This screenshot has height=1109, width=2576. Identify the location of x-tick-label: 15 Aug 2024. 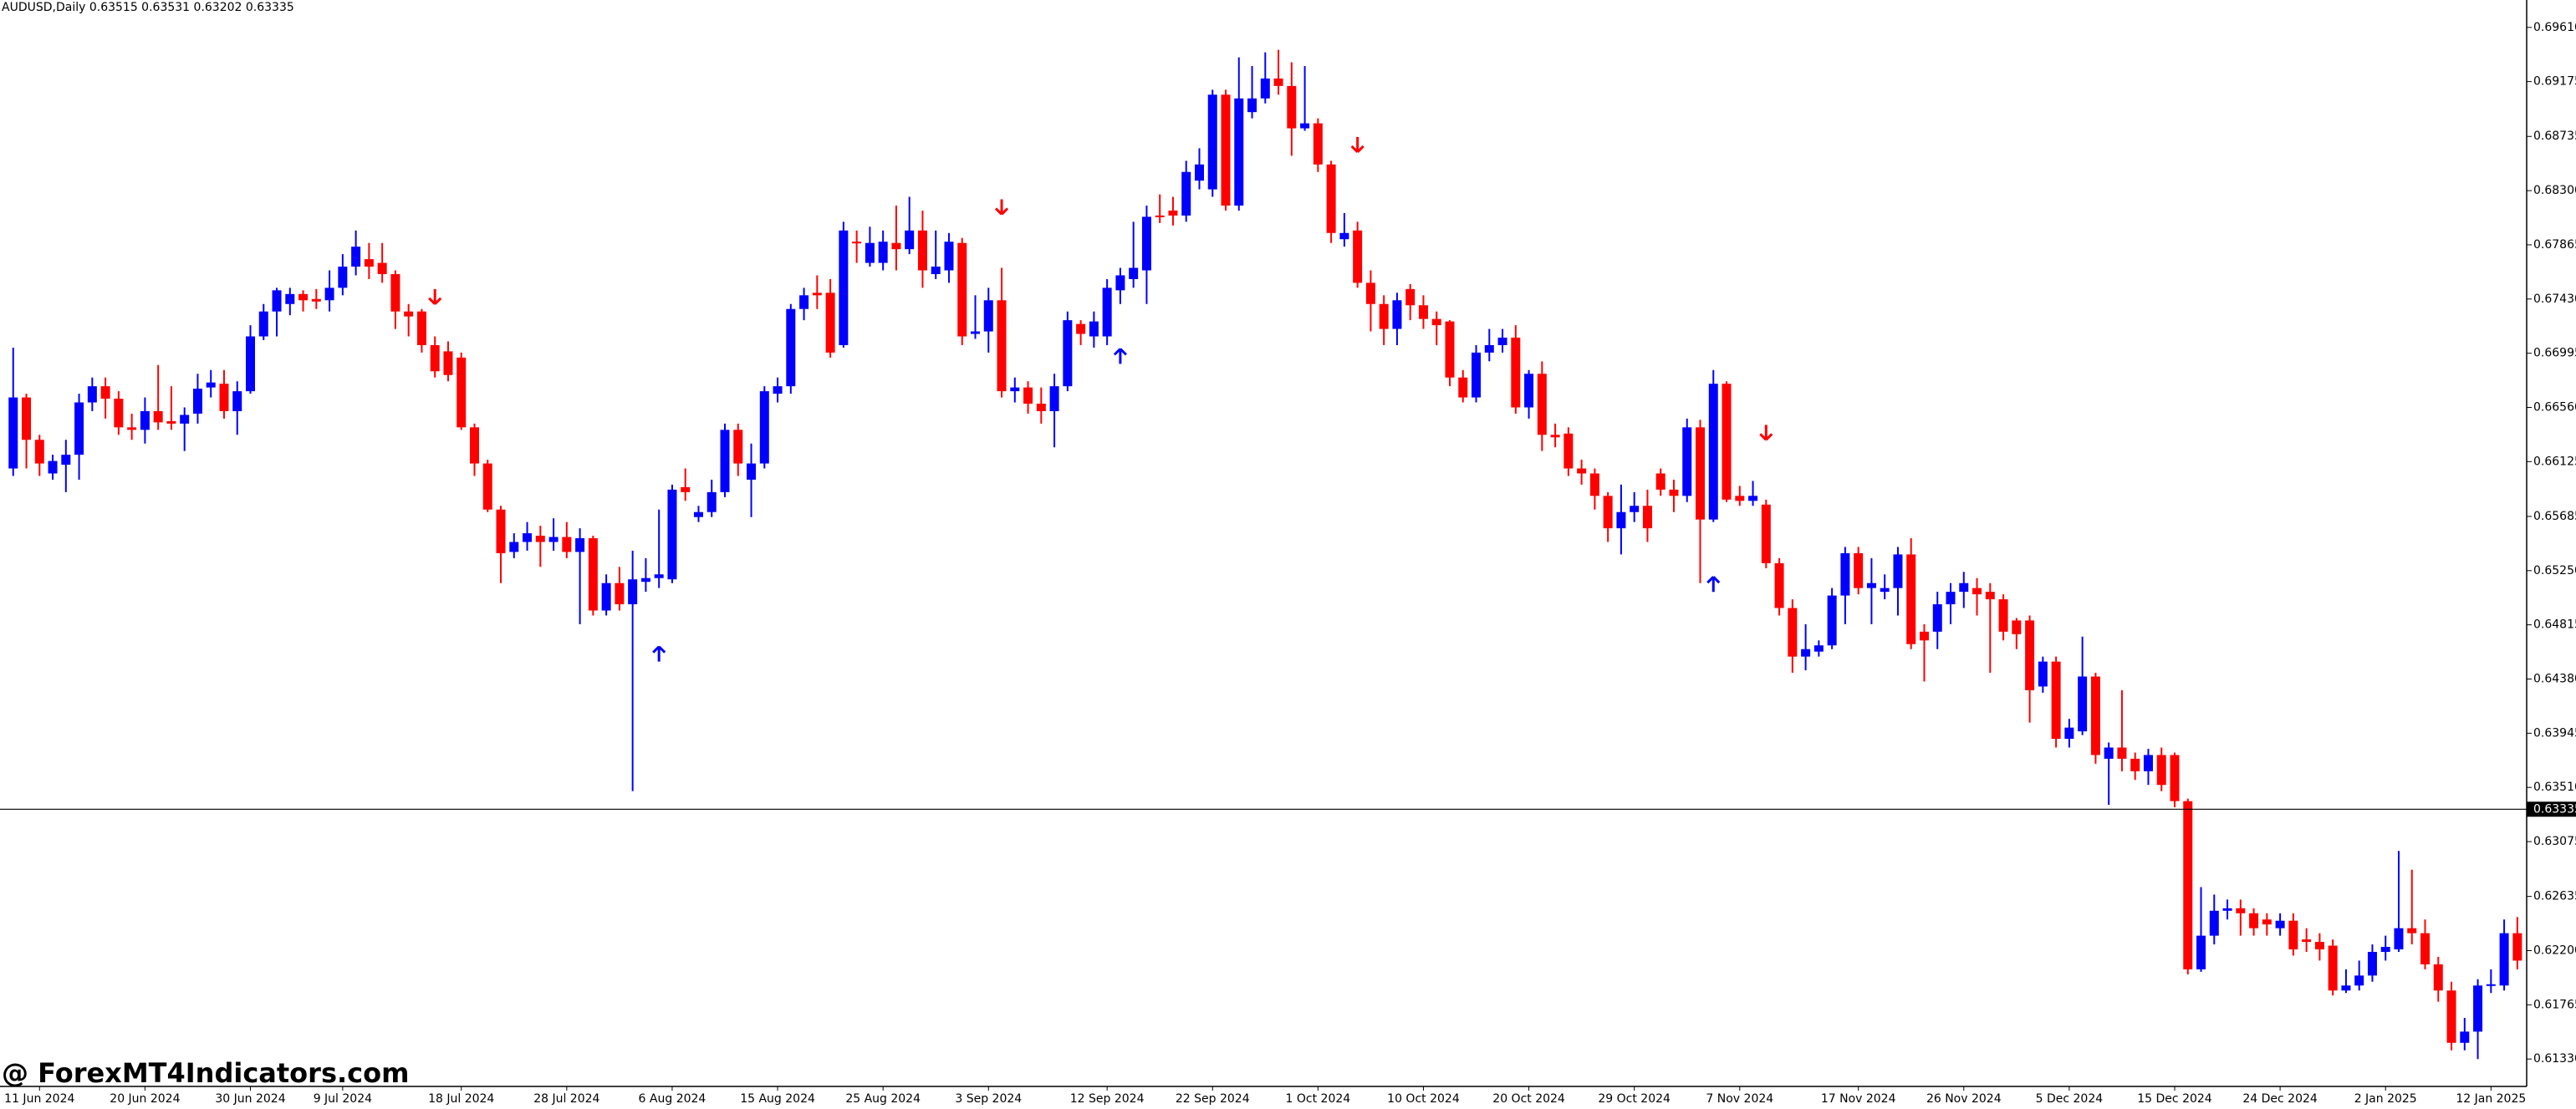
(777, 1099).